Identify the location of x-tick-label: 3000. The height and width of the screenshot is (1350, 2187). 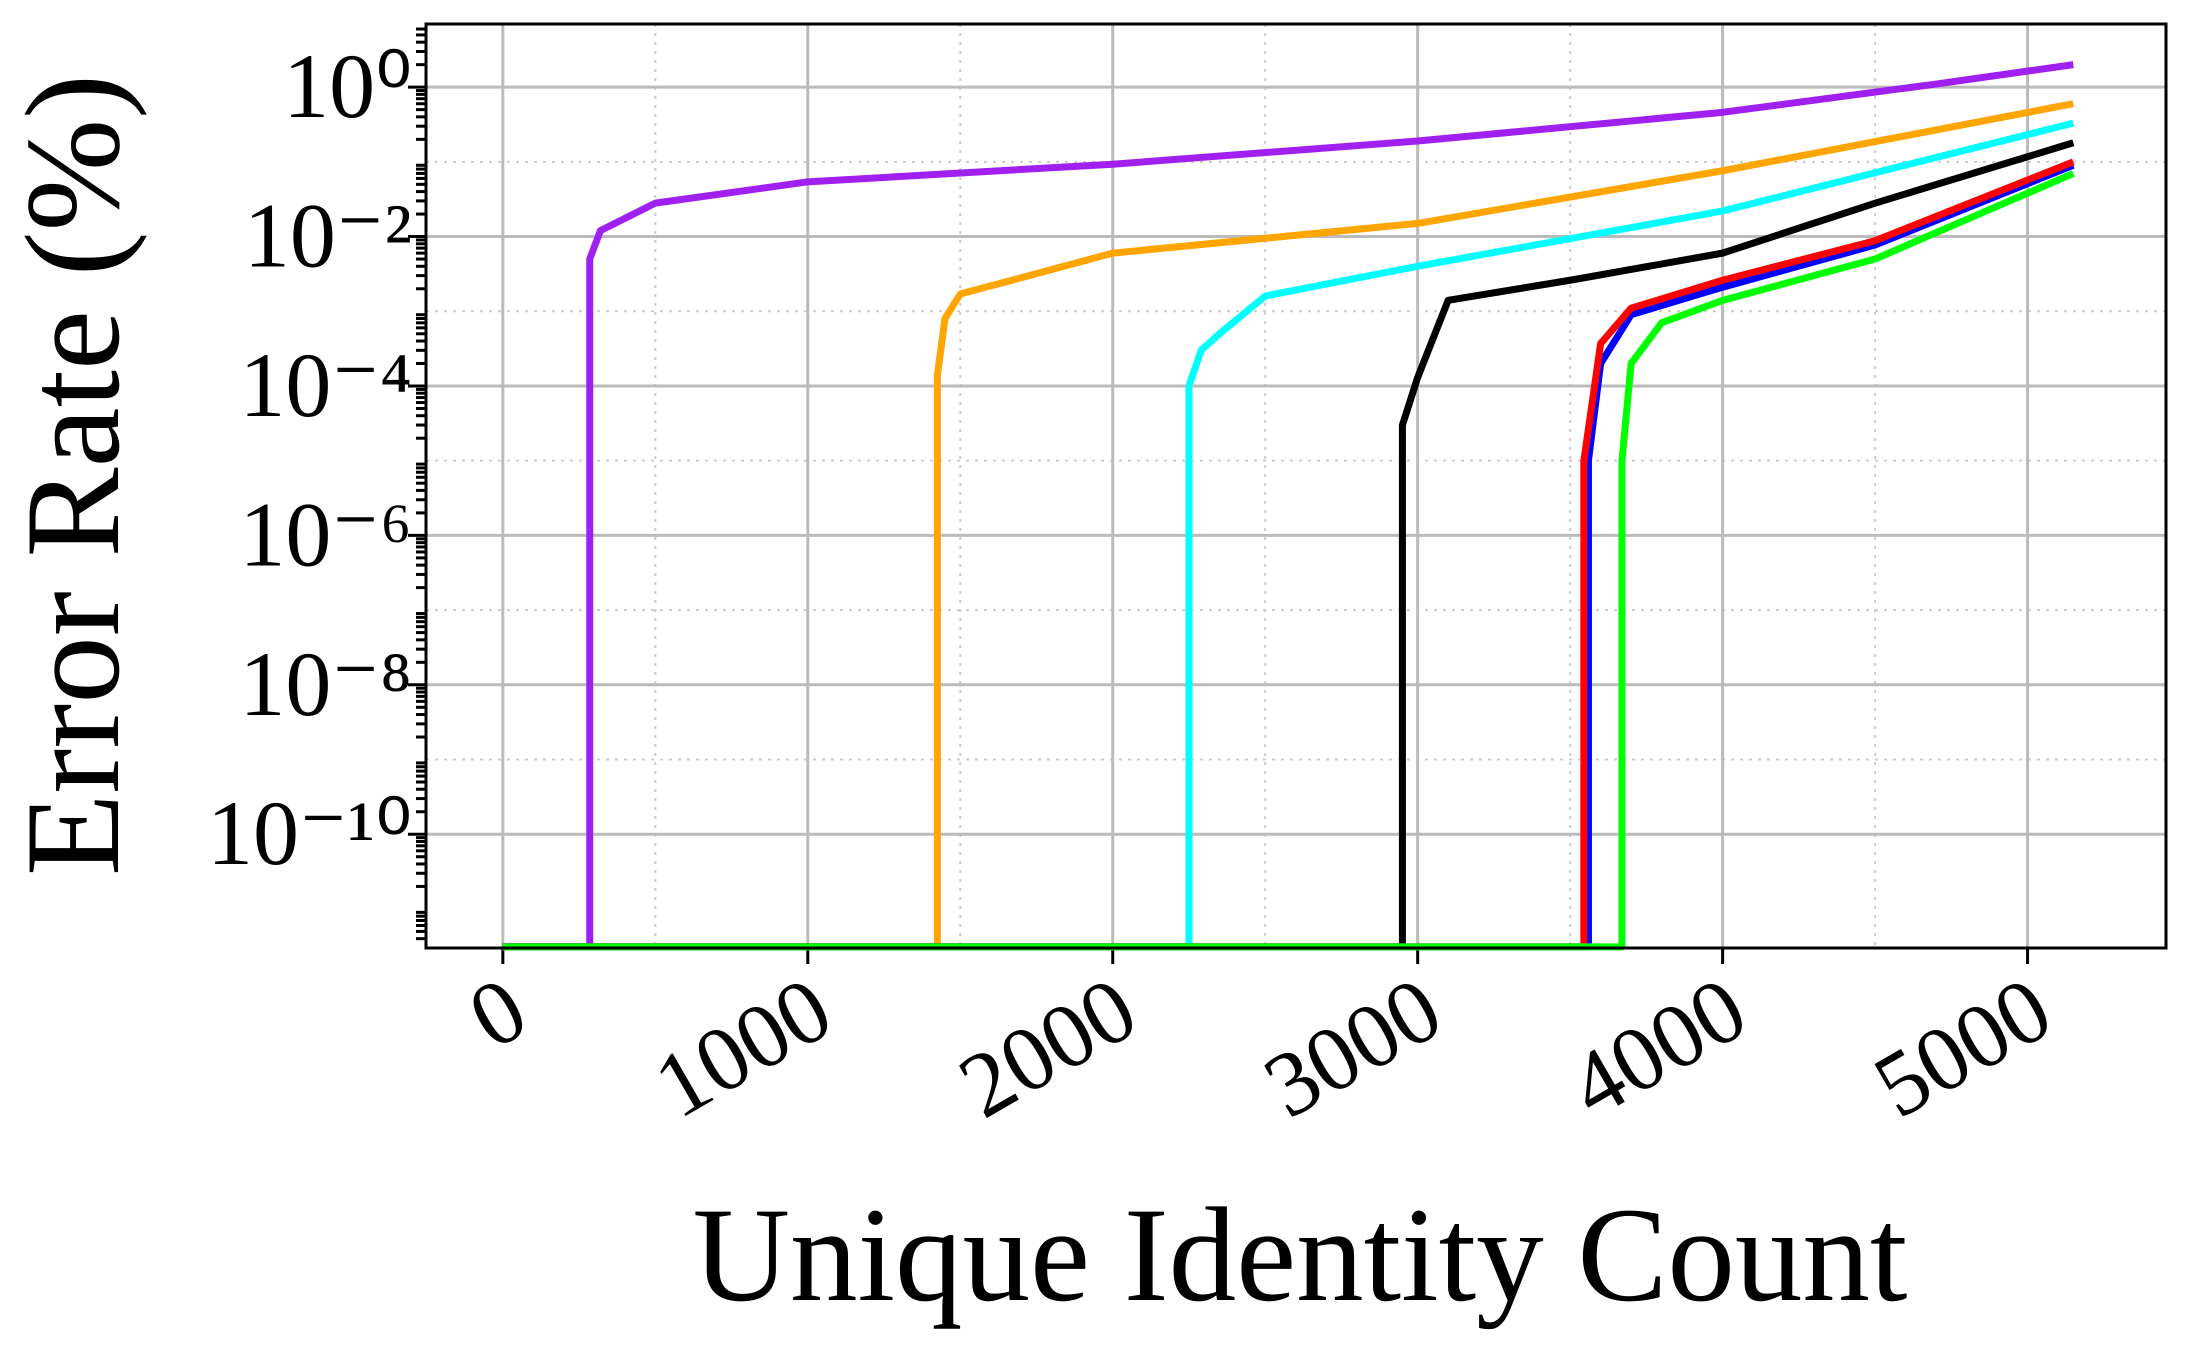
(1352, 1047).